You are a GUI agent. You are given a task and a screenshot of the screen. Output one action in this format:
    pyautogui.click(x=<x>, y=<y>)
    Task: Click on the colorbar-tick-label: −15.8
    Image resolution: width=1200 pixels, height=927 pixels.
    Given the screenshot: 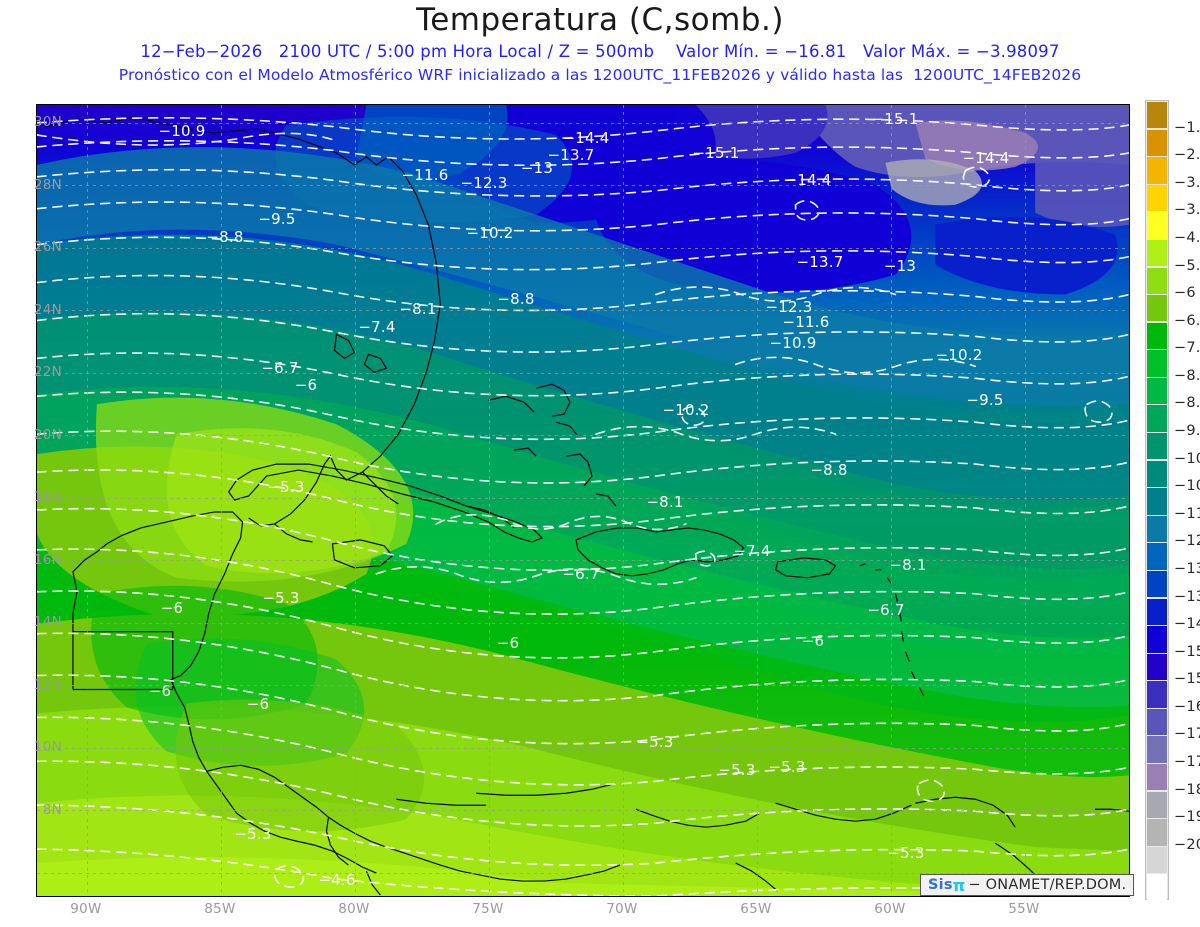 What is the action you would take?
    pyautogui.click(x=1187, y=679)
    